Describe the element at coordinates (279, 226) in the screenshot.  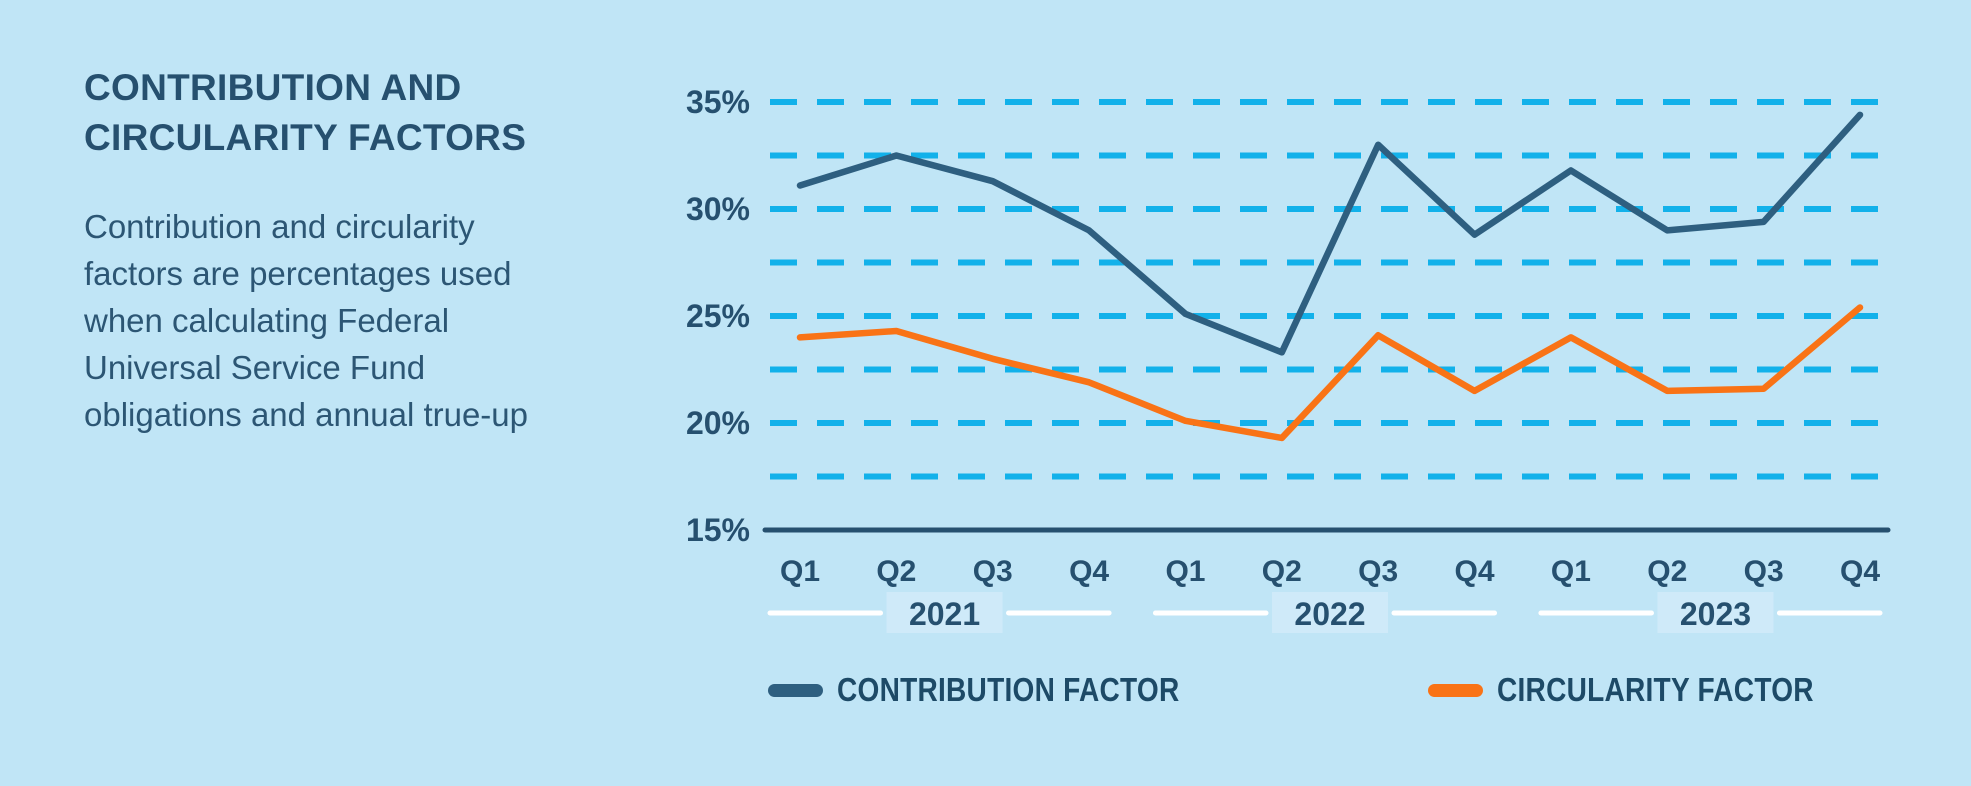
I see `description-line: Contribution and circularity` at that location.